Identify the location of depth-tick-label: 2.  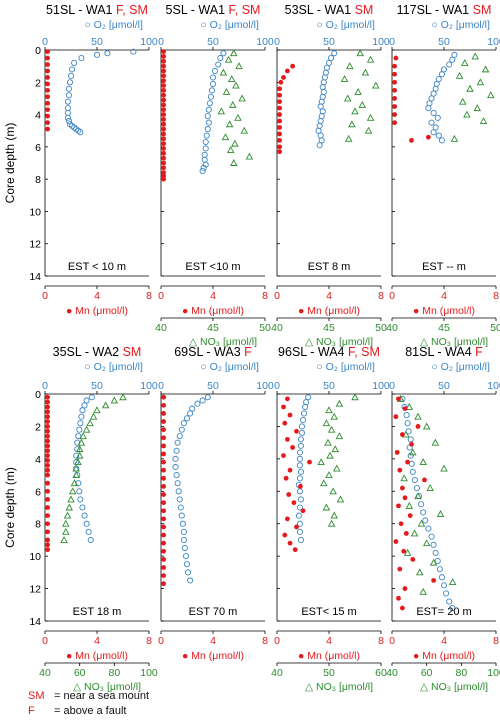
(38, 427).